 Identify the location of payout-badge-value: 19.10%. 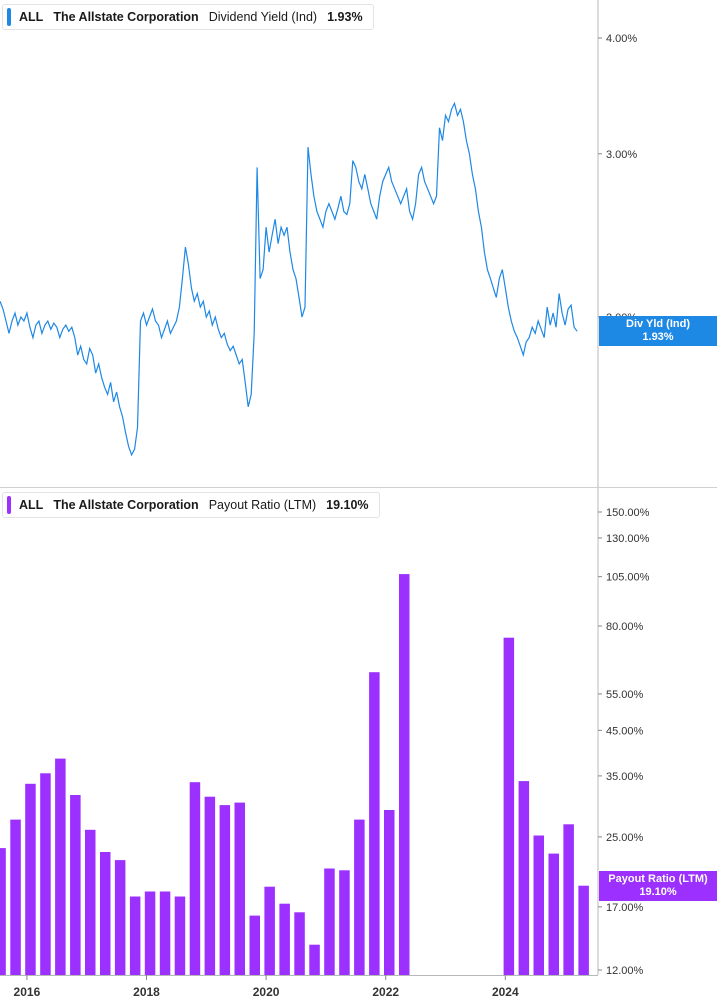
(658, 891).